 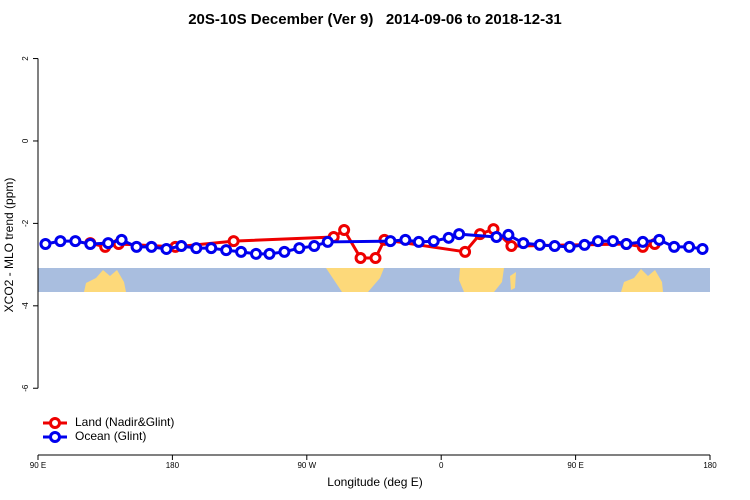 I want to click on y-tick-label: -4, so click(x=25, y=306).